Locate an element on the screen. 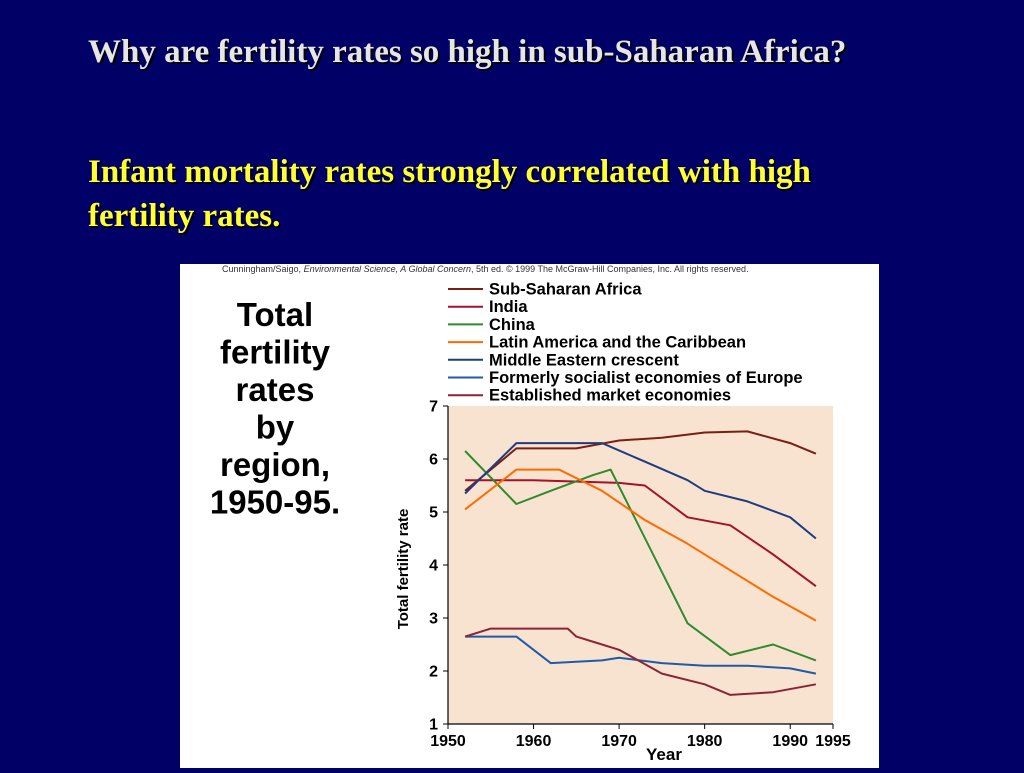 The height and width of the screenshot is (773, 1024). legend-label: Formerly socialist economies of Europe is located at coordinates (646, 378).